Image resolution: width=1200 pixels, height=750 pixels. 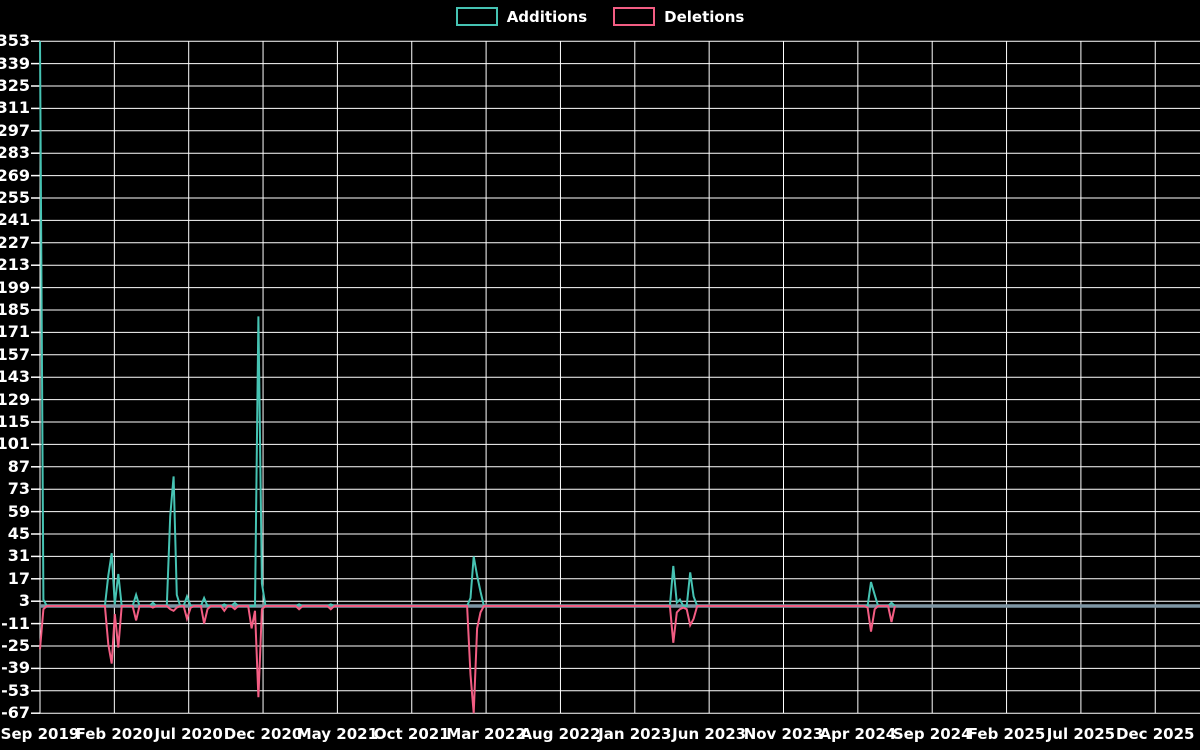 I want to click on x-tick-label: Sep 2019, so click(x=40, y=734).